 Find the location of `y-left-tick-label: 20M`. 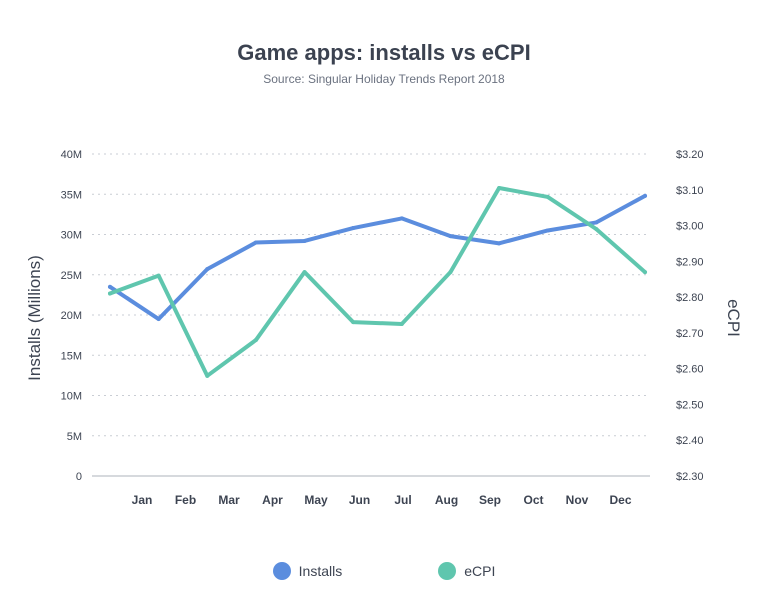

y-left-tick-label: 20M is located at coordinates (71, 316).